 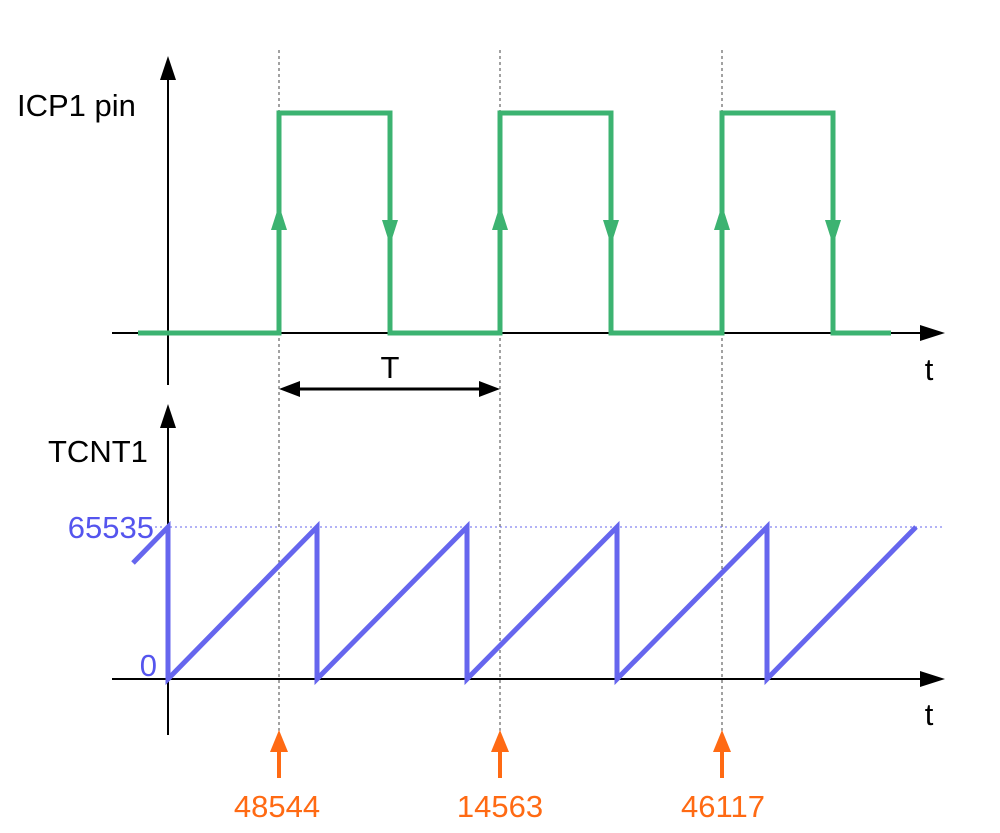 What do you see at coordinates (929, 369) in the screenshot?
I see `icp-x-label: t` at bounding box center [929, 369].